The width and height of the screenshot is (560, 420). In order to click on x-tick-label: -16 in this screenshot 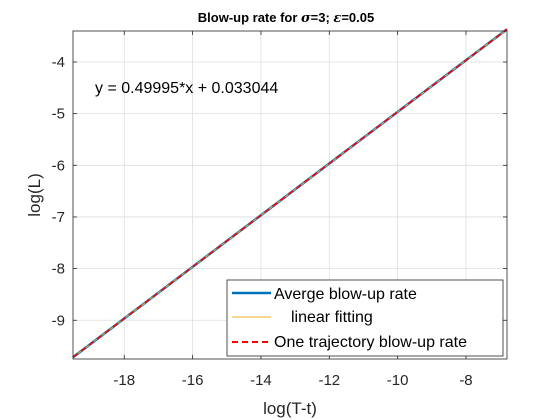, I will do `click(193, 380)`.